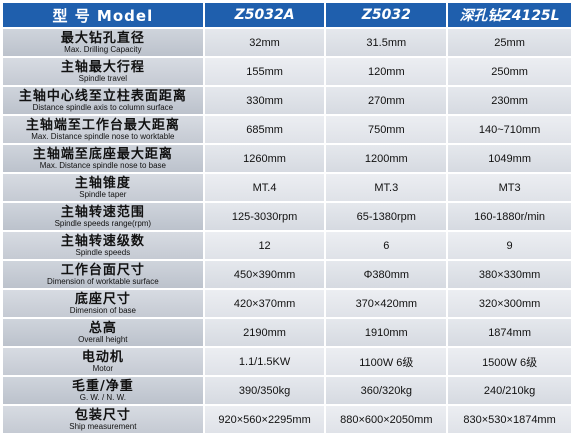 The width and height of the screenshot is (573, 444). Describe the element at coordinates (264, 15) in the screenshot. I see `model-header-1: Z5032A` at that location.